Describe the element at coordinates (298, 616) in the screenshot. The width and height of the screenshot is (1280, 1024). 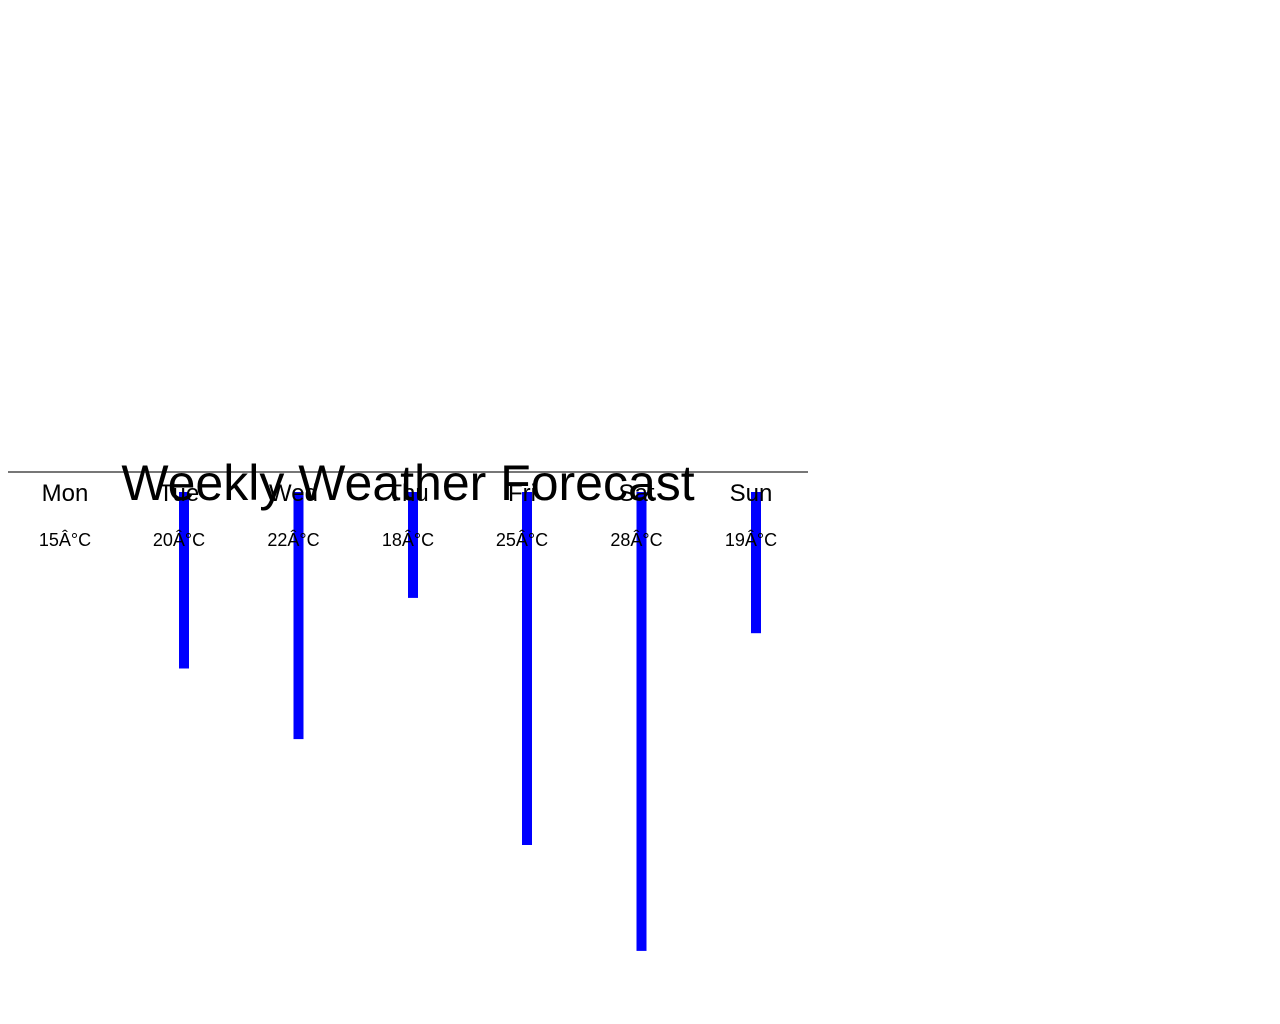
I see `bar-wed` at that location.